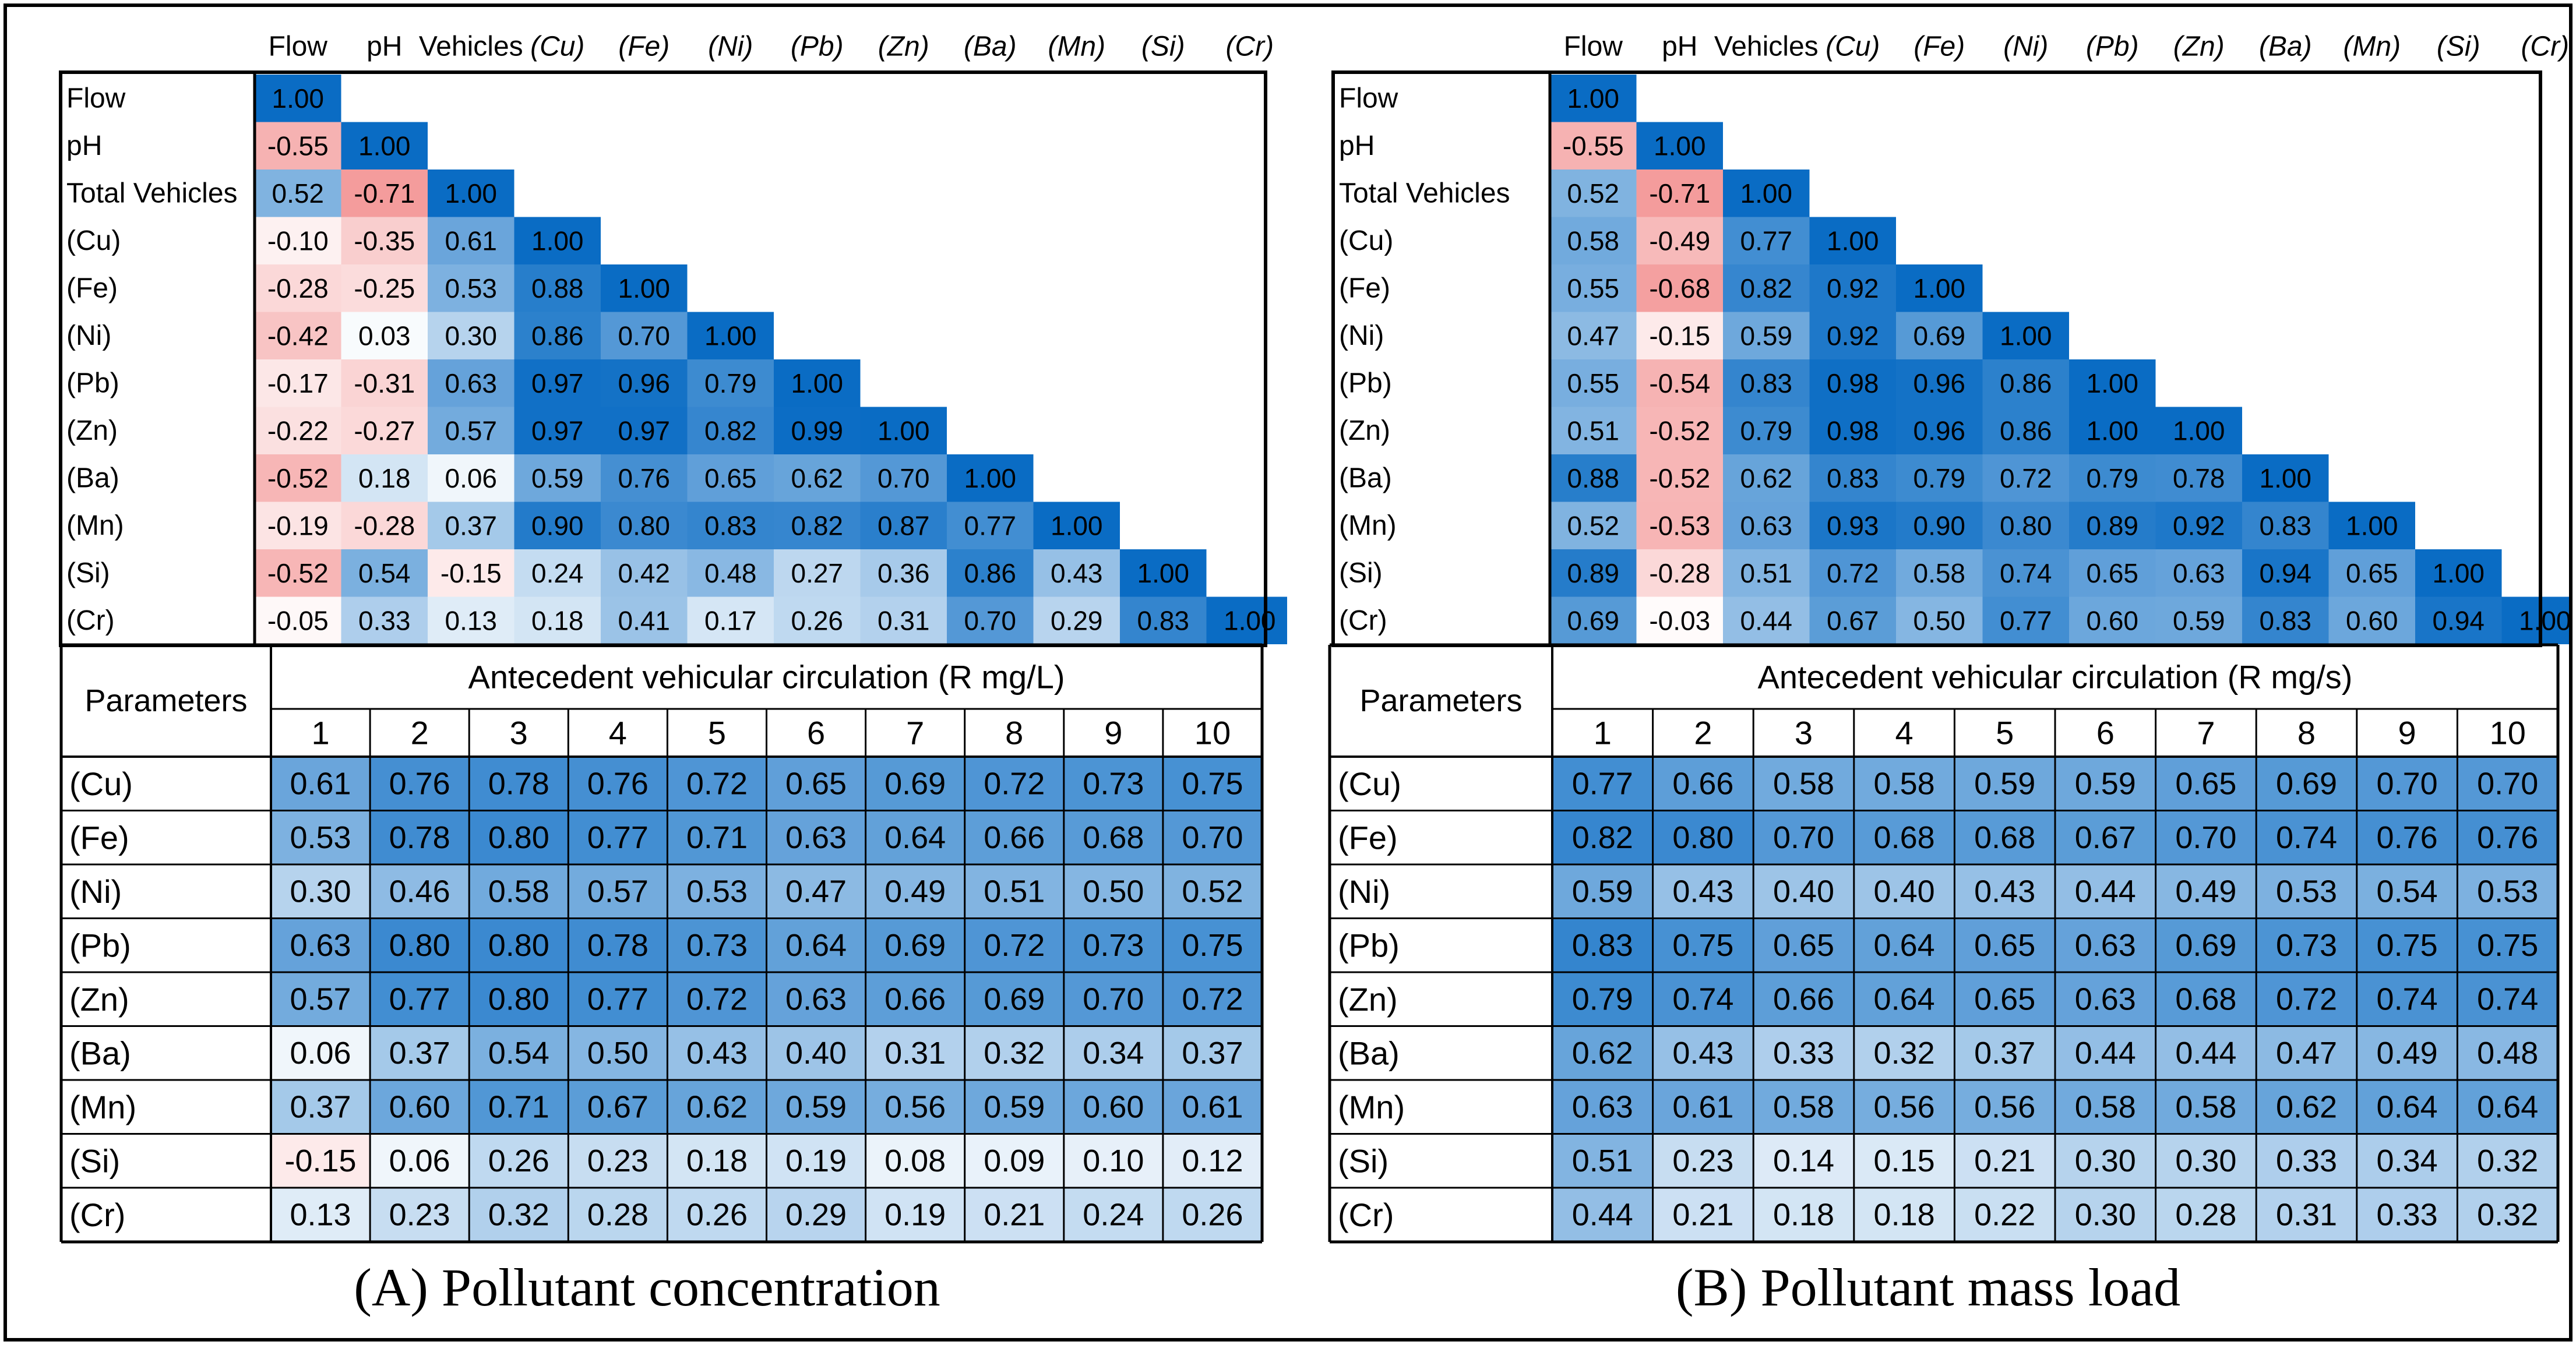  What do you see at coordinates (1939, 335) in the screenshot?
I see `matrix-cell-value: 0.69` at bounding box center [1939, 335].